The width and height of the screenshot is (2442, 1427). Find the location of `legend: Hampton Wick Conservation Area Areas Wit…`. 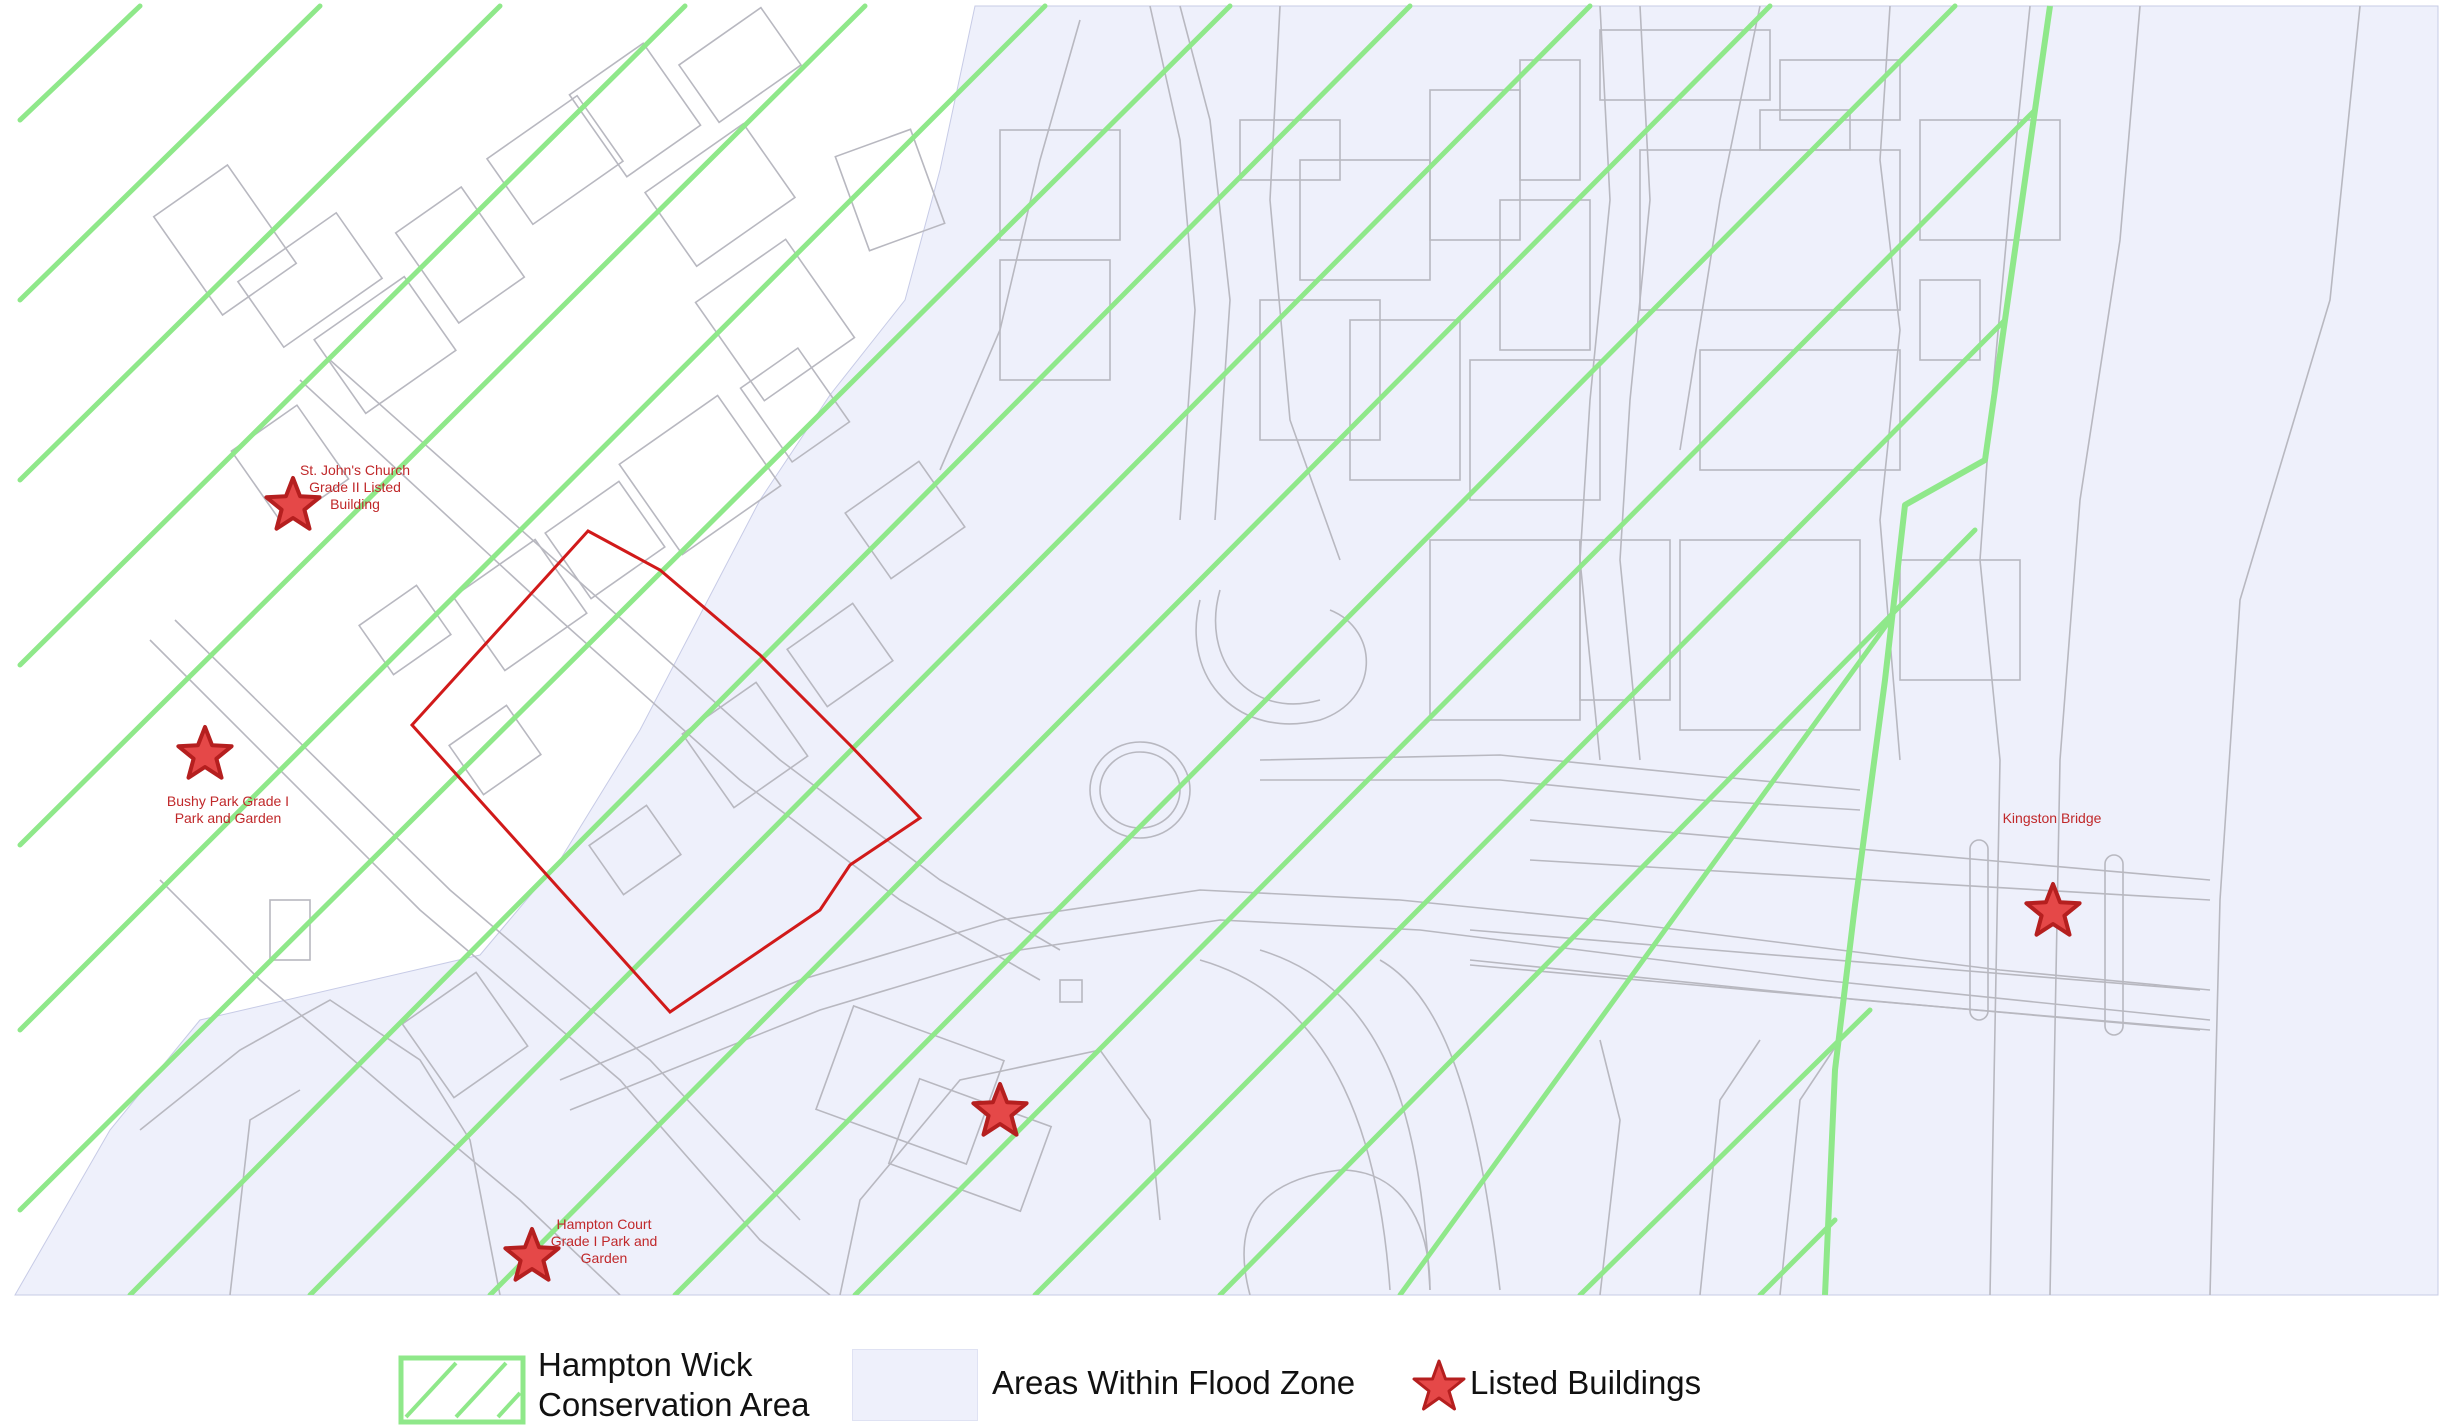

legend: Hampton Wick Conservation Area Areas Wit… is located at coordinates (1221, 1365).